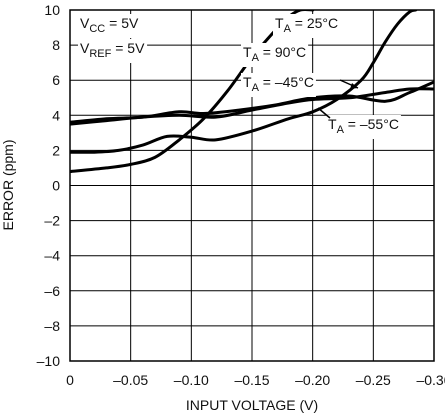 The height and width of the screenshot is (415, 445). What do you see at coordinates (56, 186) in the screenshot?
I see `y-tick-label: 0` at bounding box center [56, 186].